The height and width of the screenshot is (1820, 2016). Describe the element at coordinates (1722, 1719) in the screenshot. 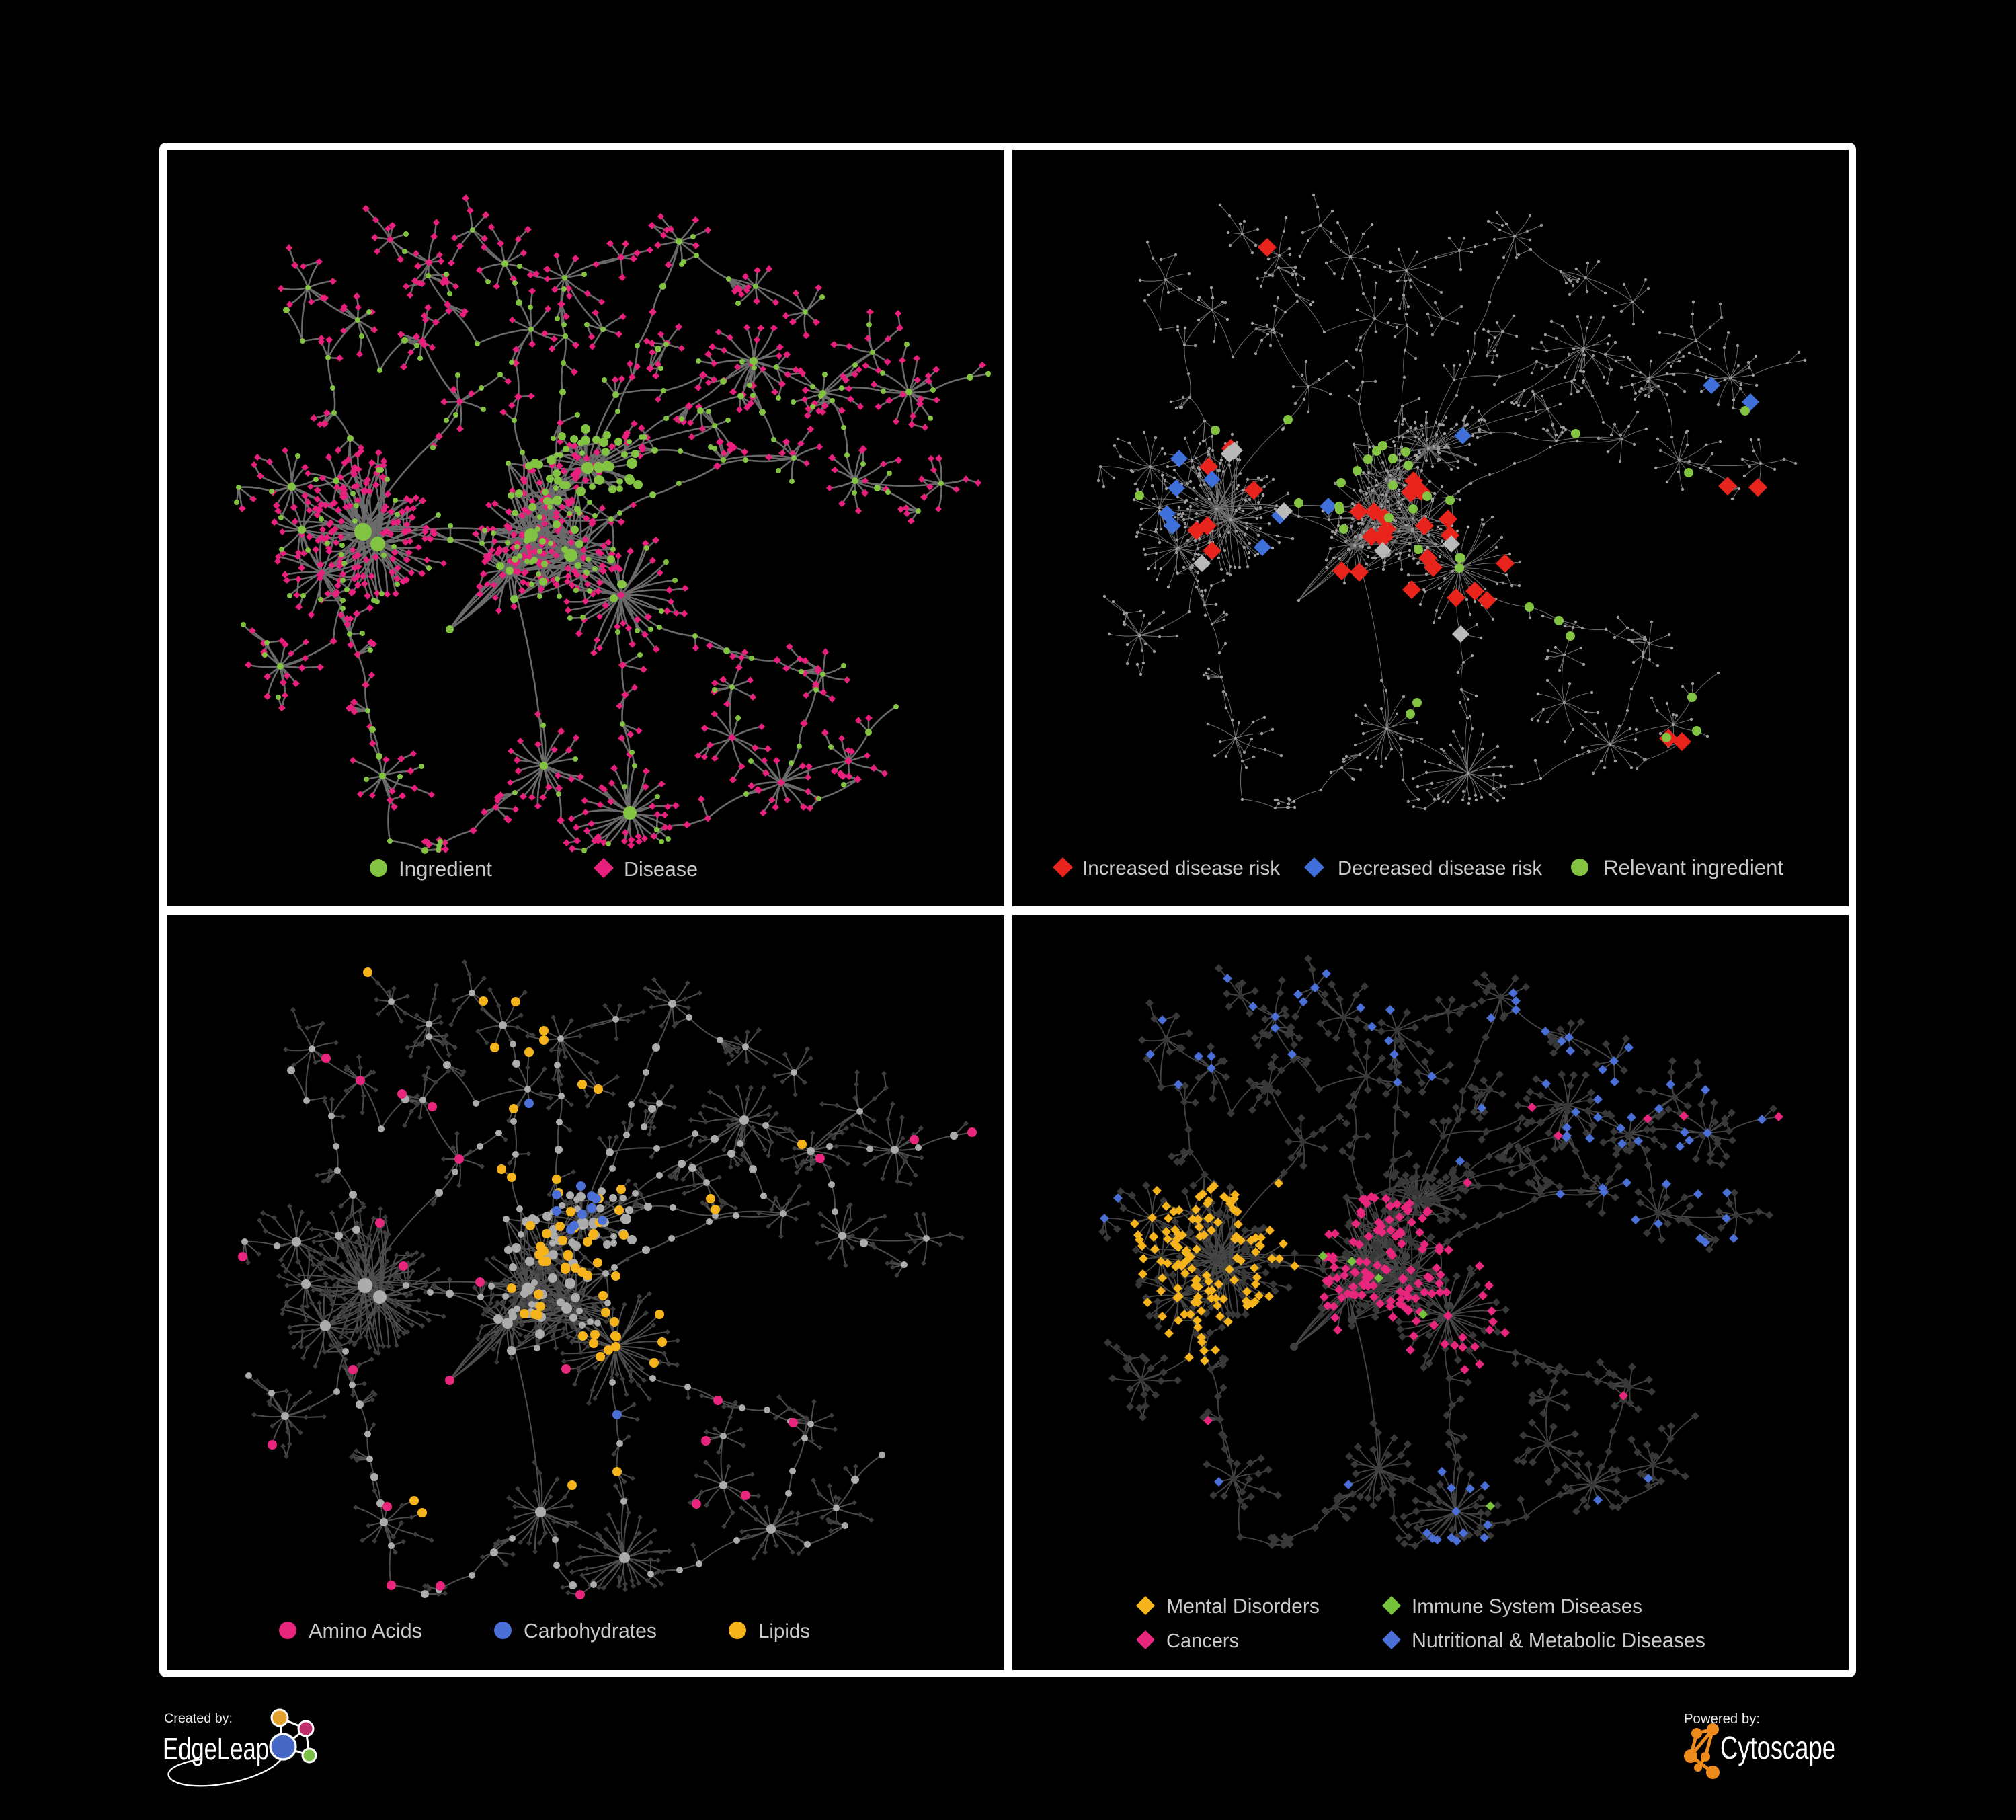

I see `svg-text: Powered by:` at that location.